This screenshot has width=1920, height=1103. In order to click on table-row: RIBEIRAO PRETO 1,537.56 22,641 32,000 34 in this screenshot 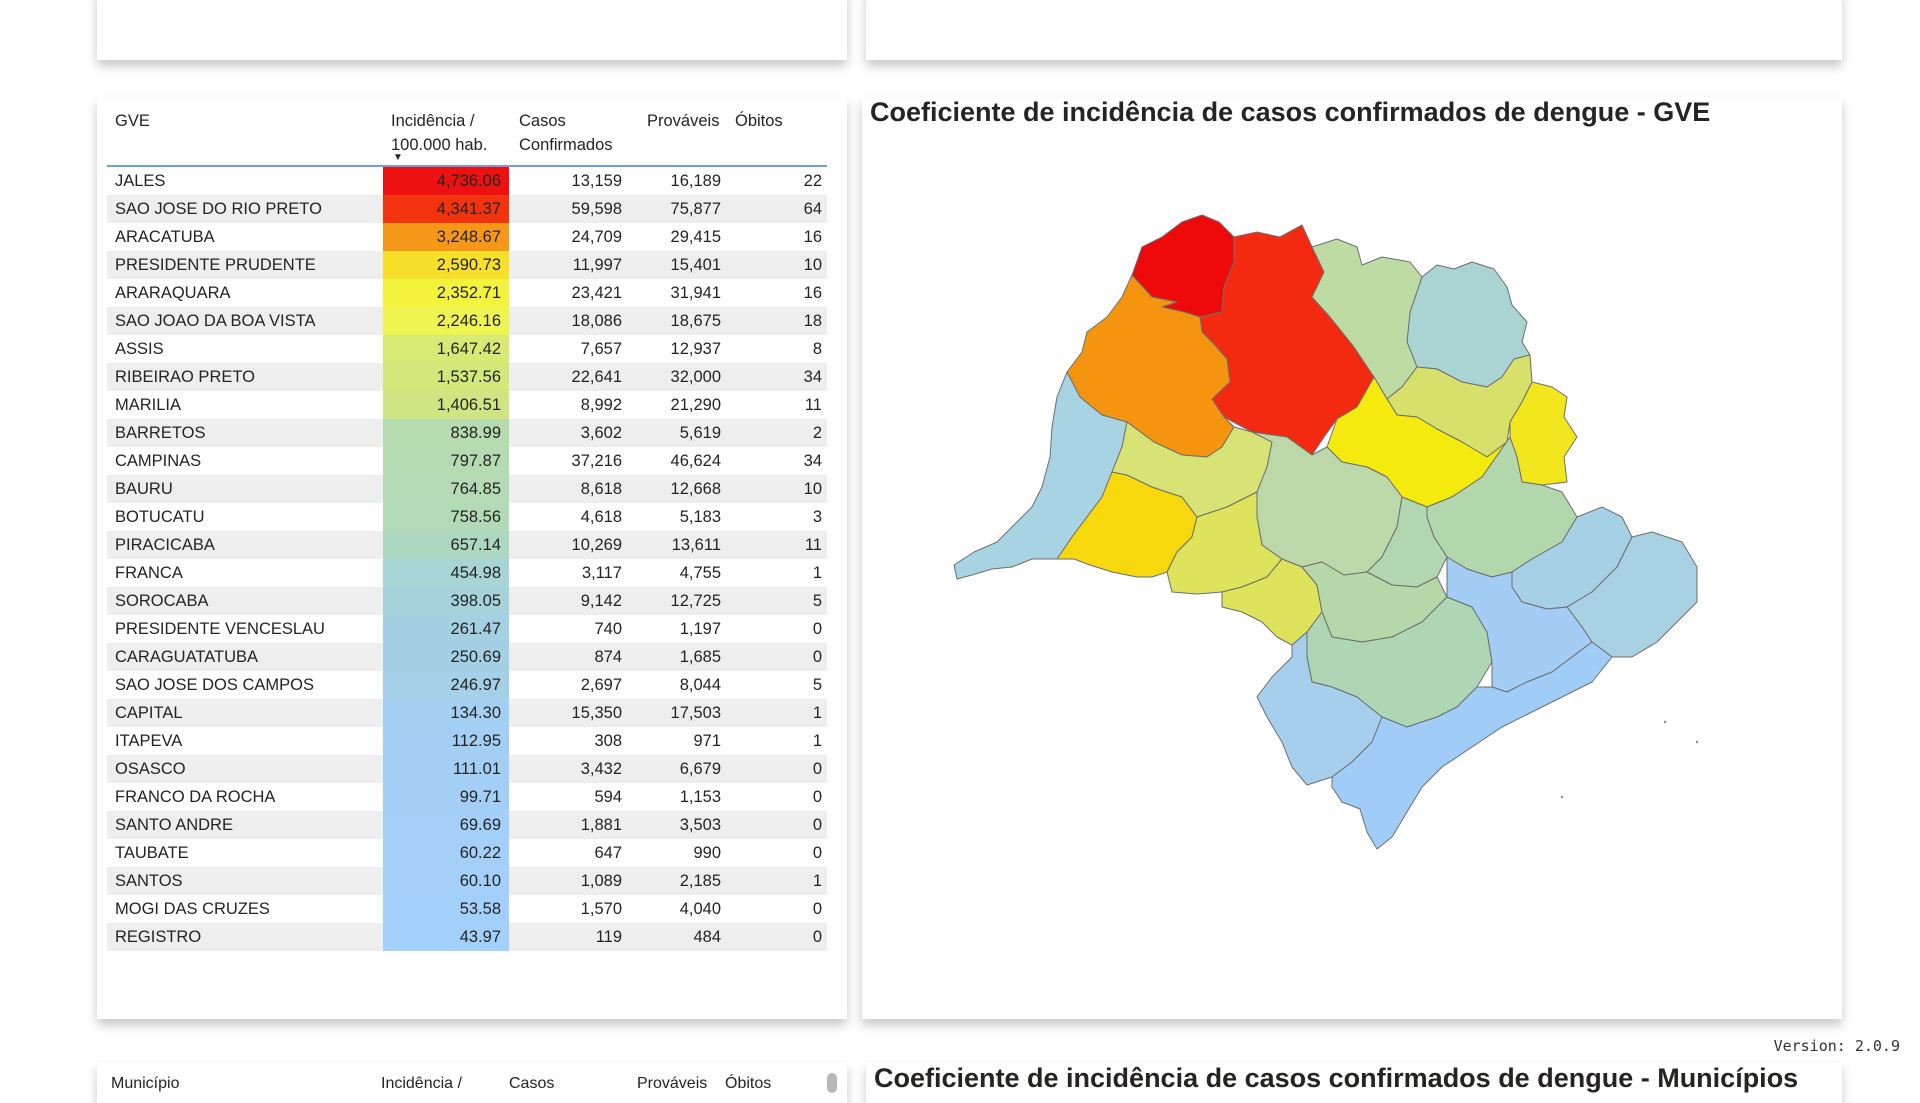, I will do `click(467, 377)`.